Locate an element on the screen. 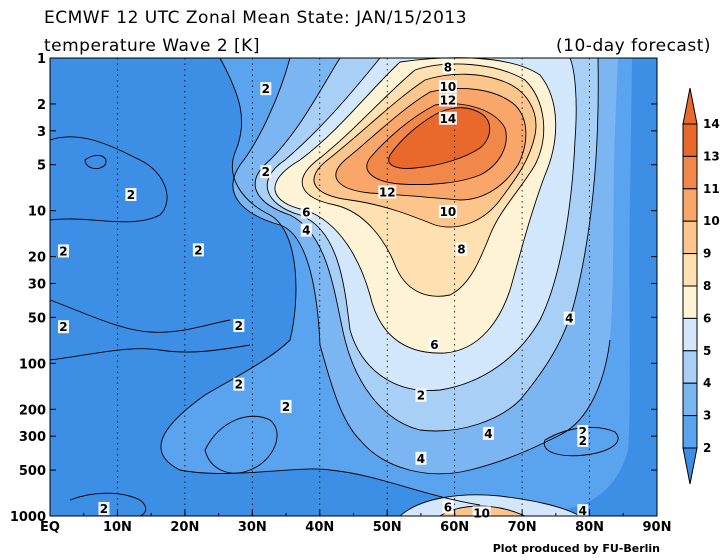 Image resolution: width=724 pixels, height=560 pixels. y-tick-label: 30 is located at coordinates (37, 285).